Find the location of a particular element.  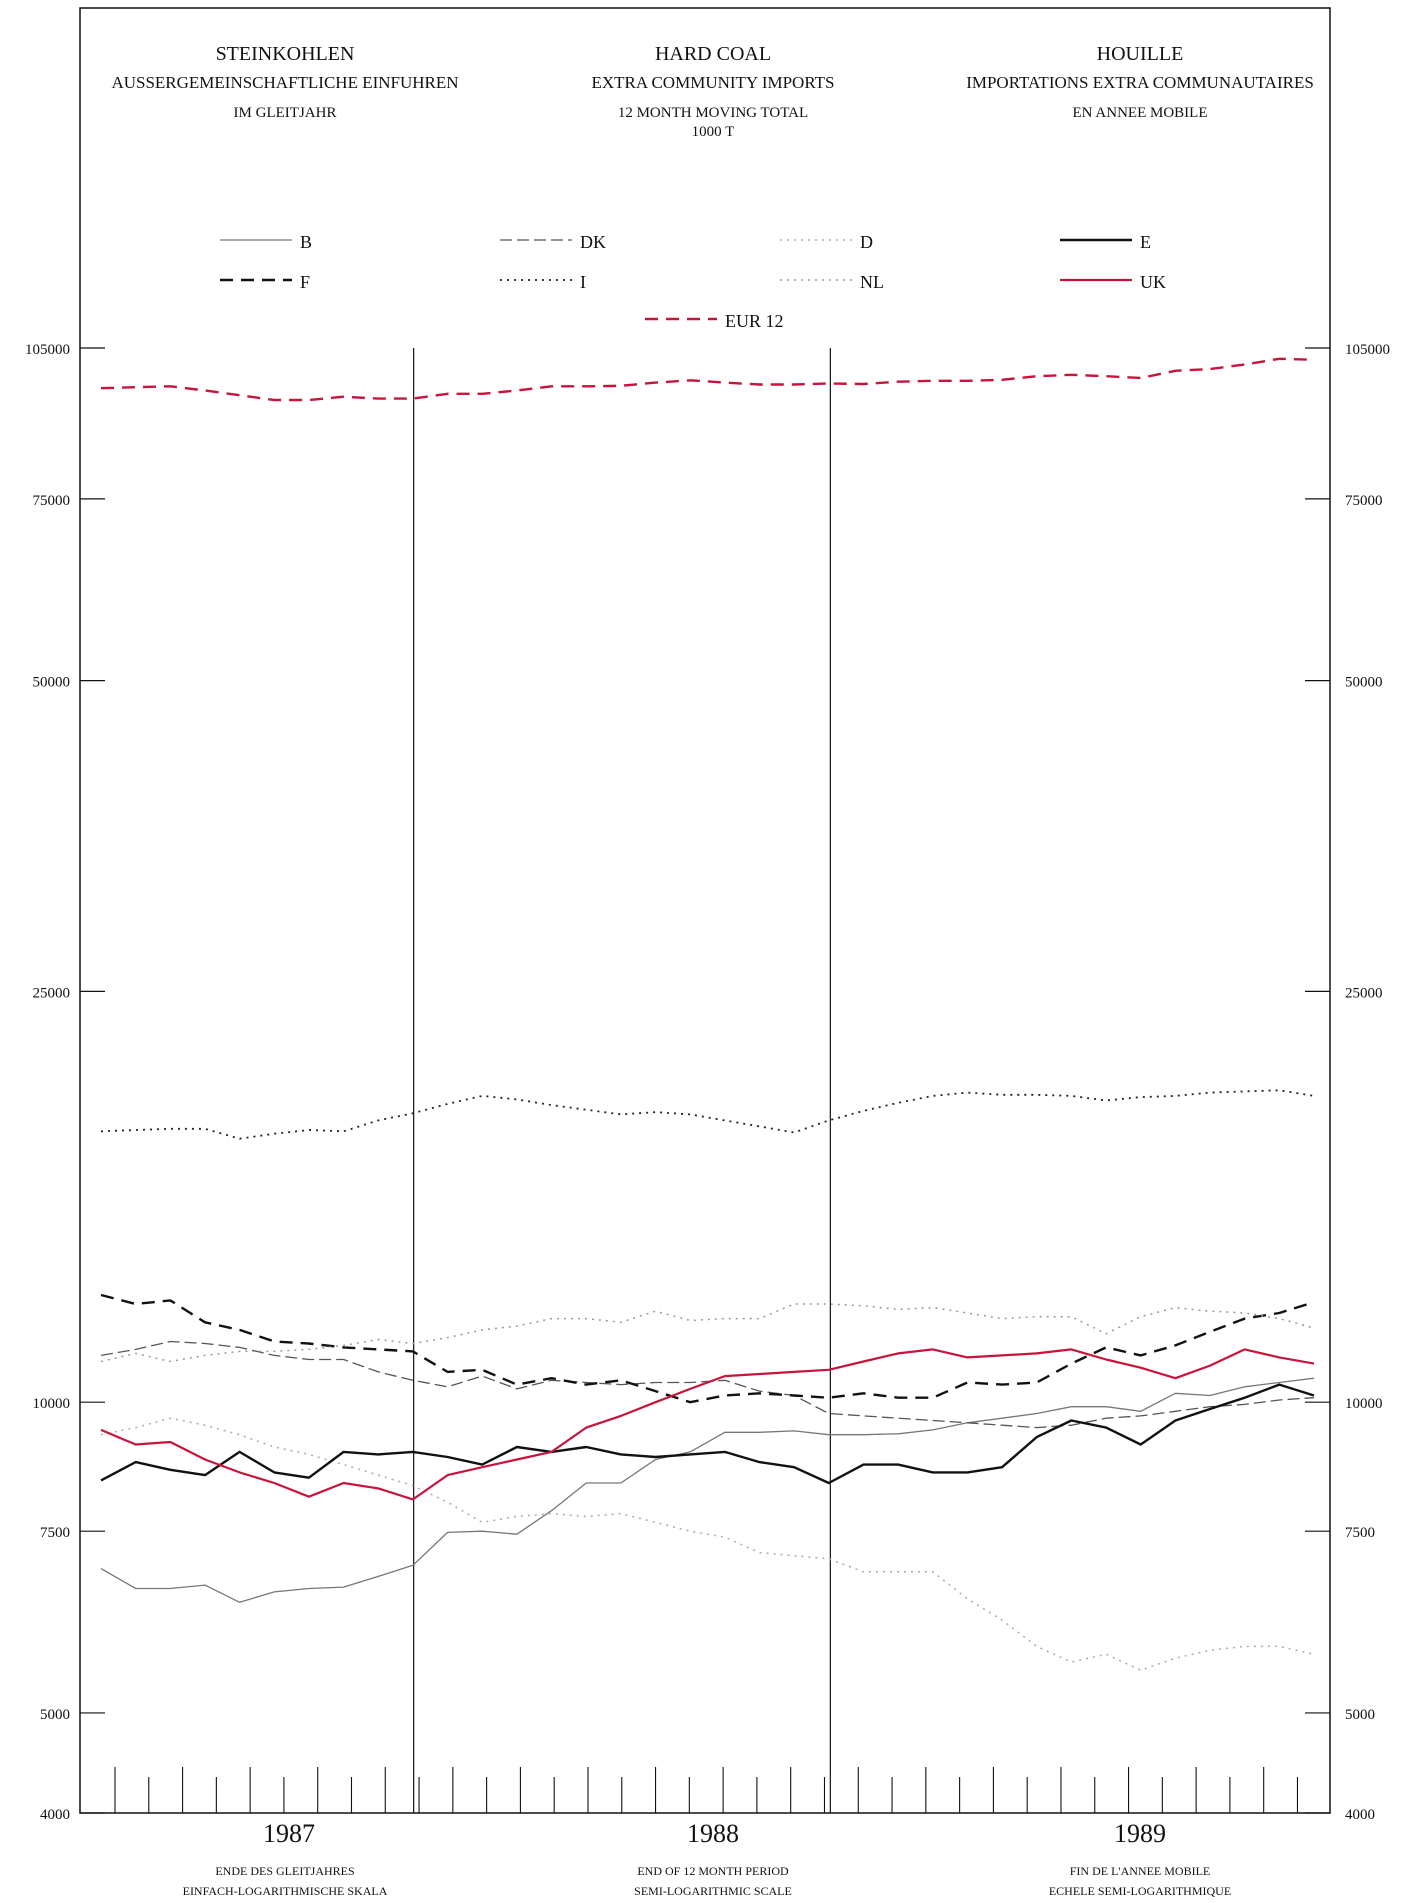

title-line: STEINKOHLEN is located at coordinates (285, 54).